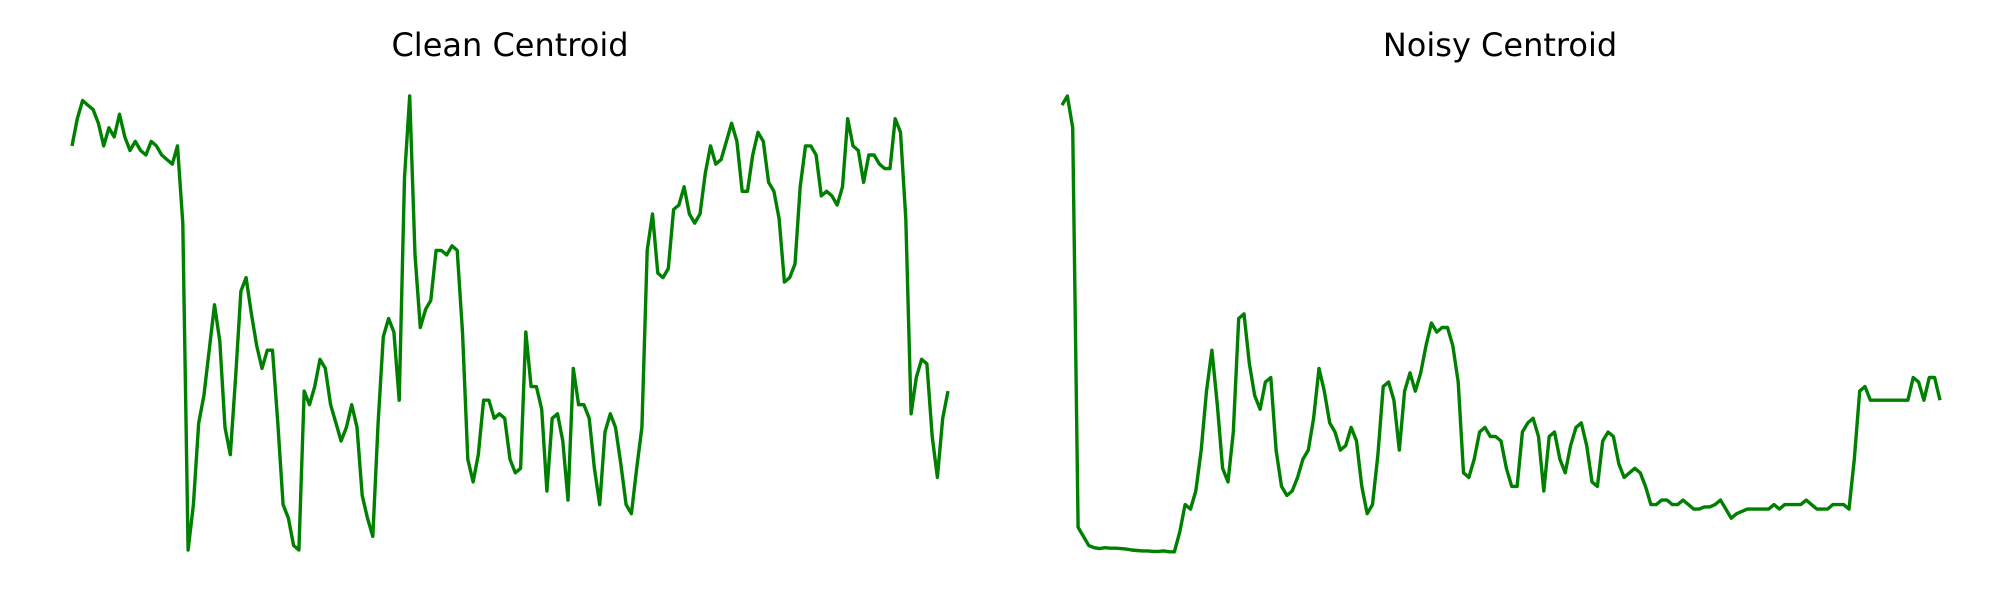  Describe the element at coordinates (509, 45) in the screenshot. I see `chart-title-clean-centroid: Clean Centroid` at that location.